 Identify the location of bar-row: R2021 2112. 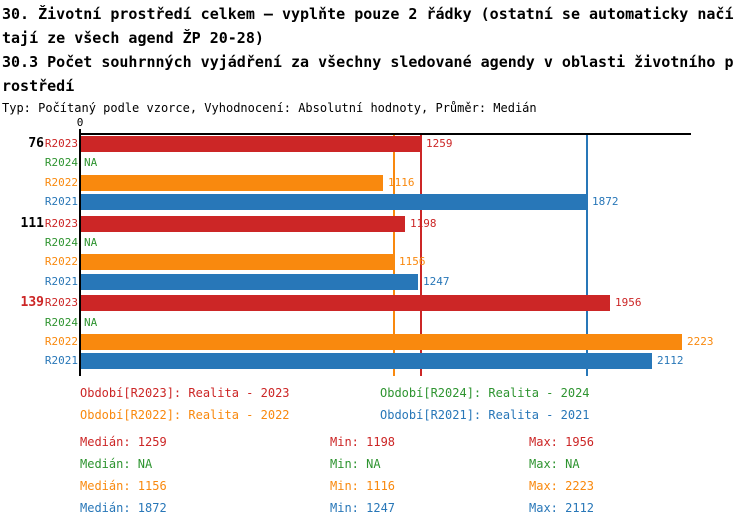
(375, 362).